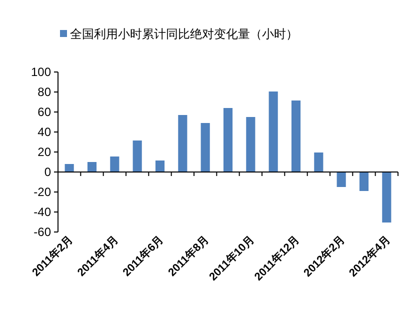 This screenshot has width=412, height=318. What do you see at coordinates (41, 72) in the screenshot?
I see `y-tick-label: 100` at bounding box center [41, 72].